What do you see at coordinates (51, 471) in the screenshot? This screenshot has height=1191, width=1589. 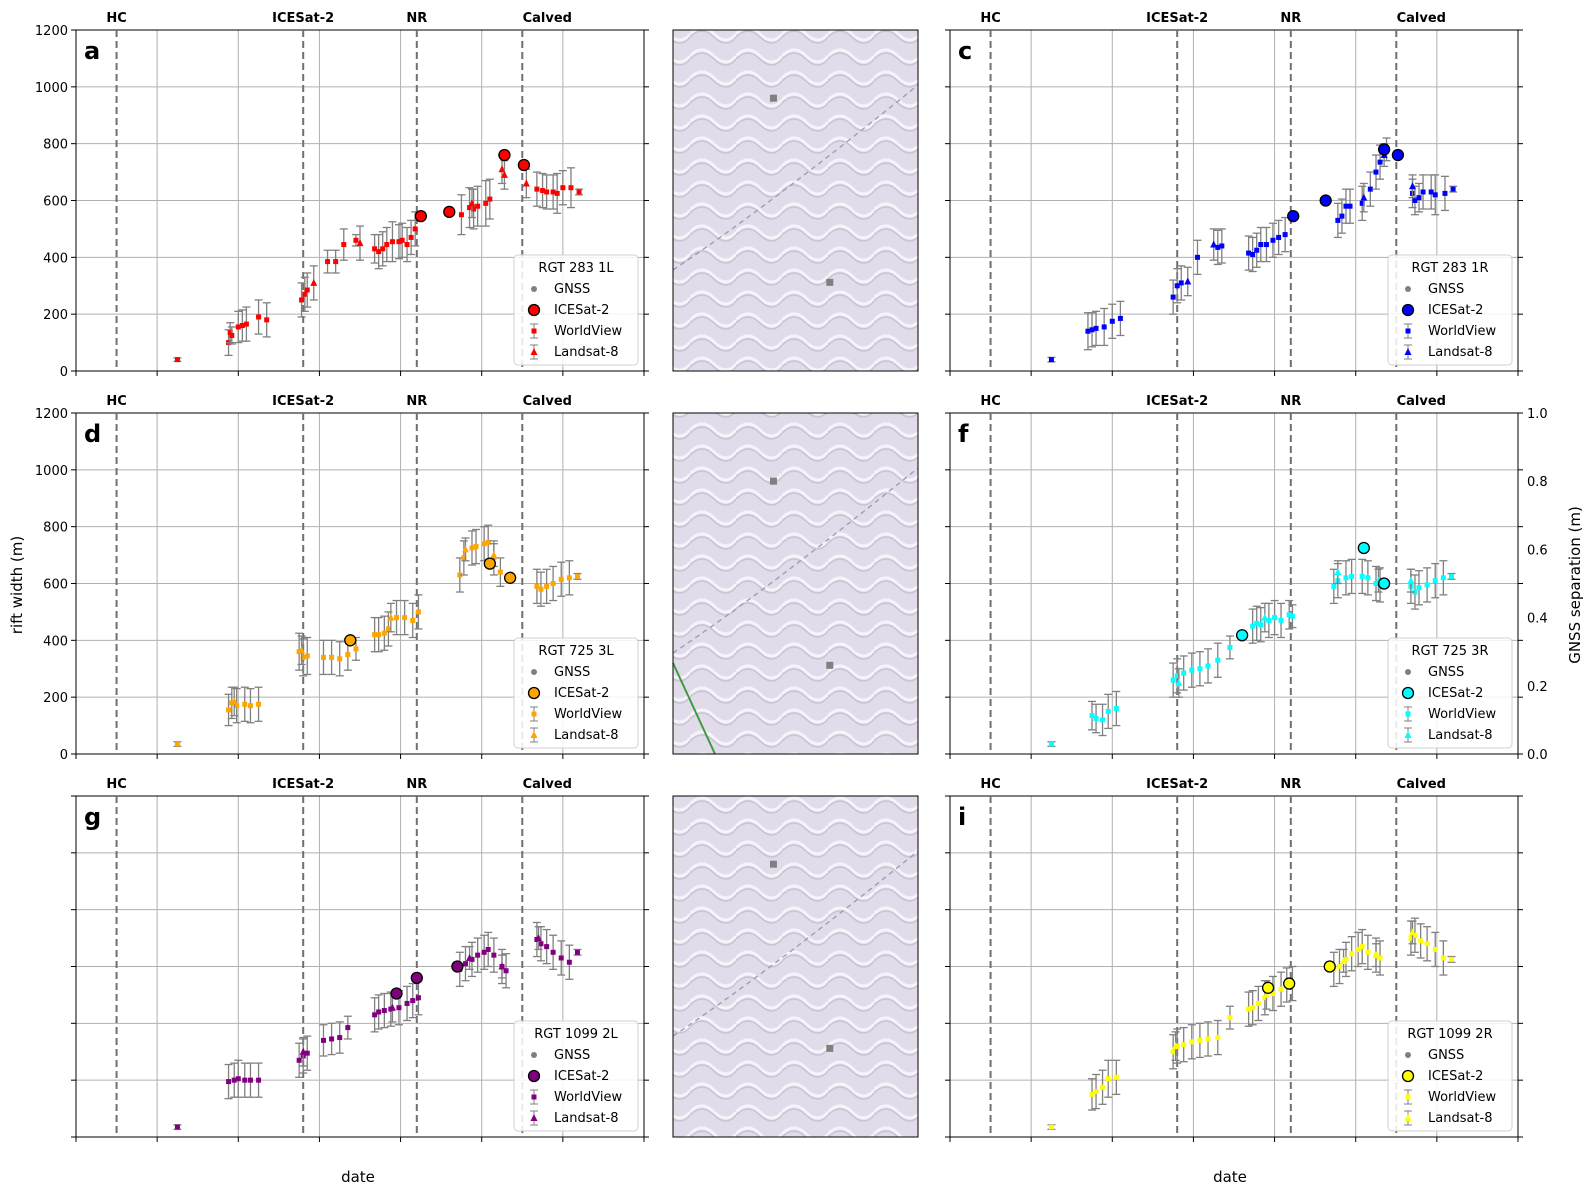 I see `y-tick-label: 1000` at bounding box center [51, 471].